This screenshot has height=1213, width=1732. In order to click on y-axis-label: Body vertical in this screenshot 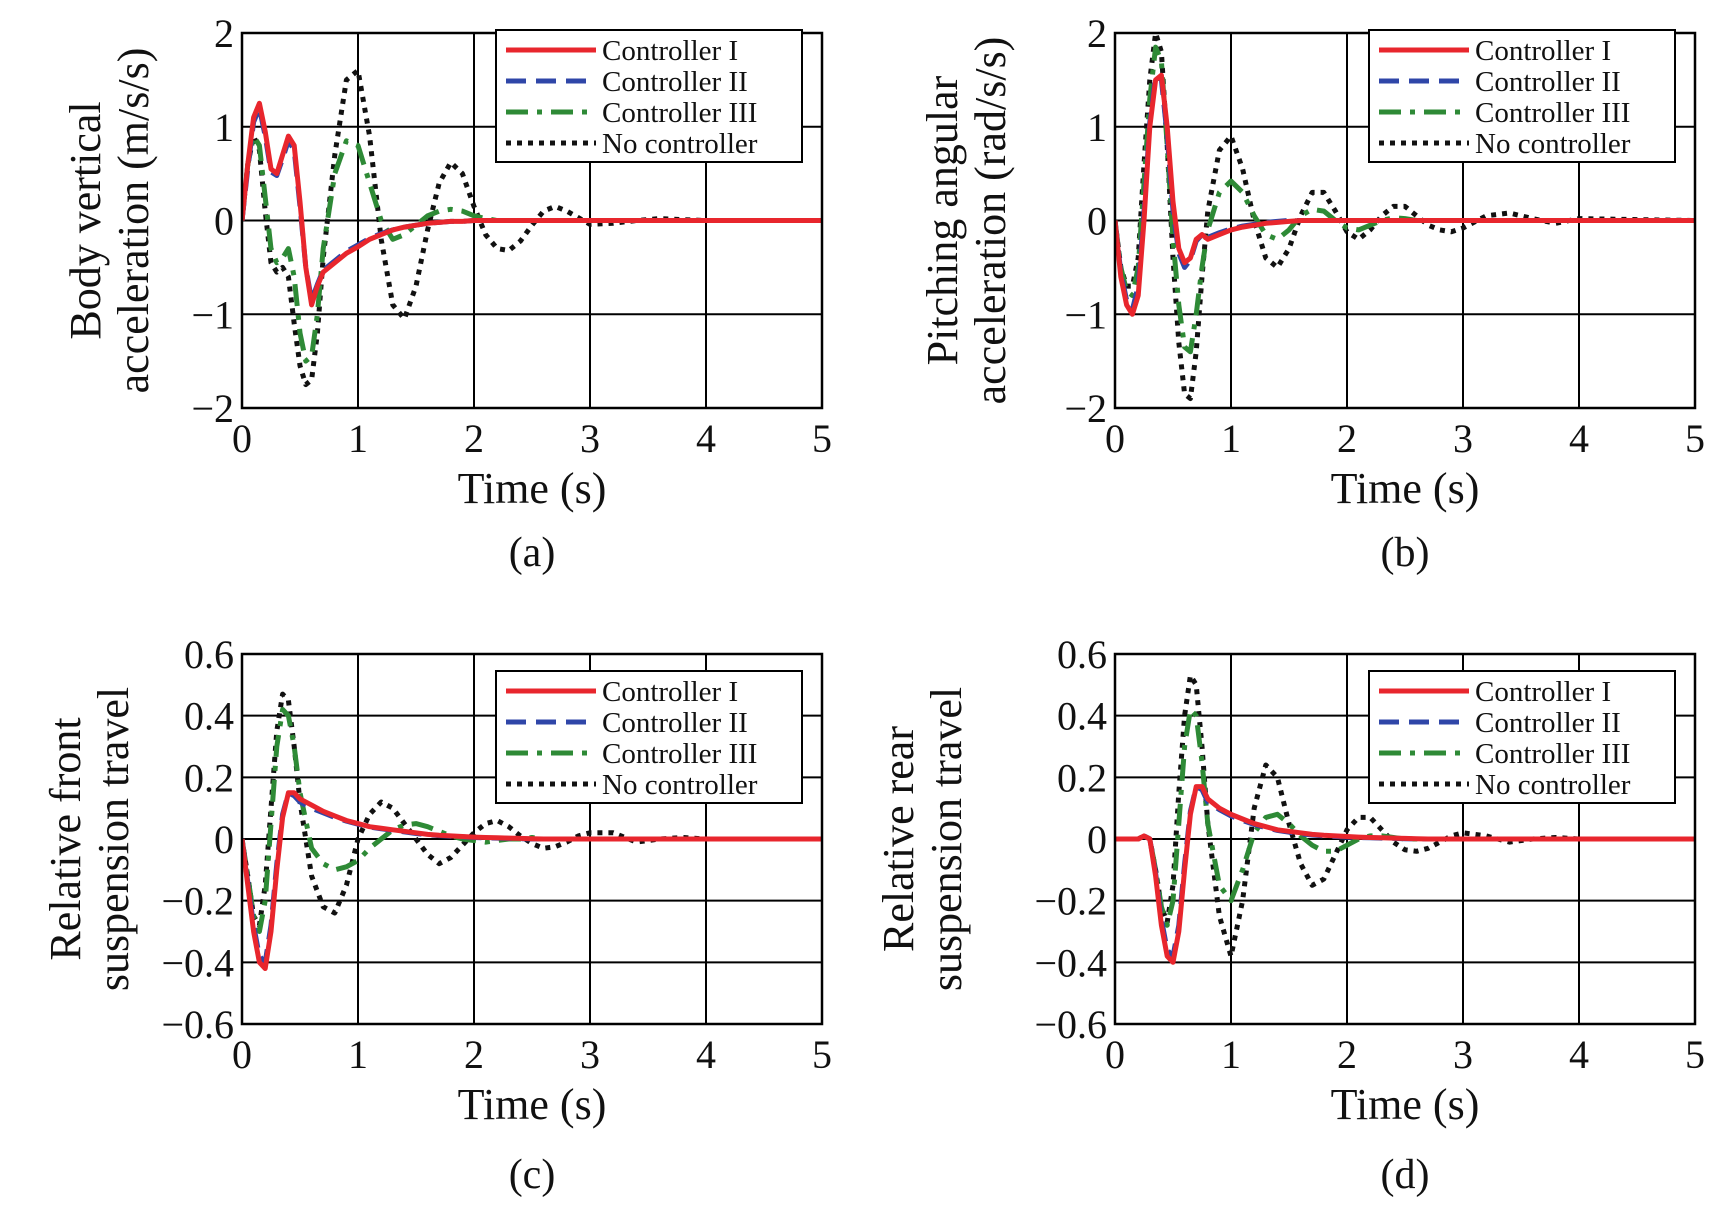, I will do `click(85, 220)`.